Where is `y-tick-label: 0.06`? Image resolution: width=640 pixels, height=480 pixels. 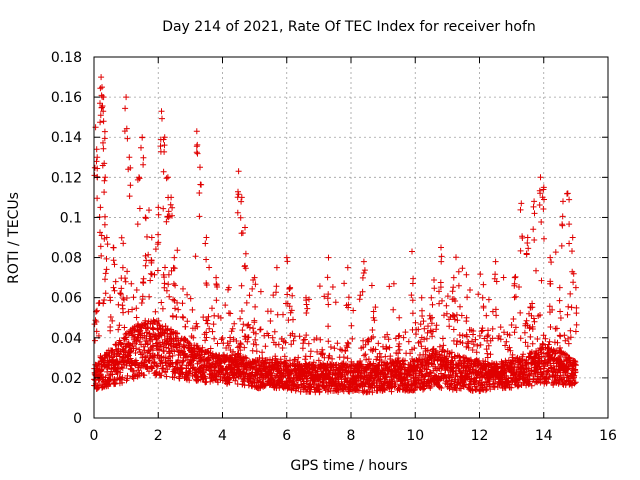
y-tick-label: 0.06 is located at coordinates (66, 299).